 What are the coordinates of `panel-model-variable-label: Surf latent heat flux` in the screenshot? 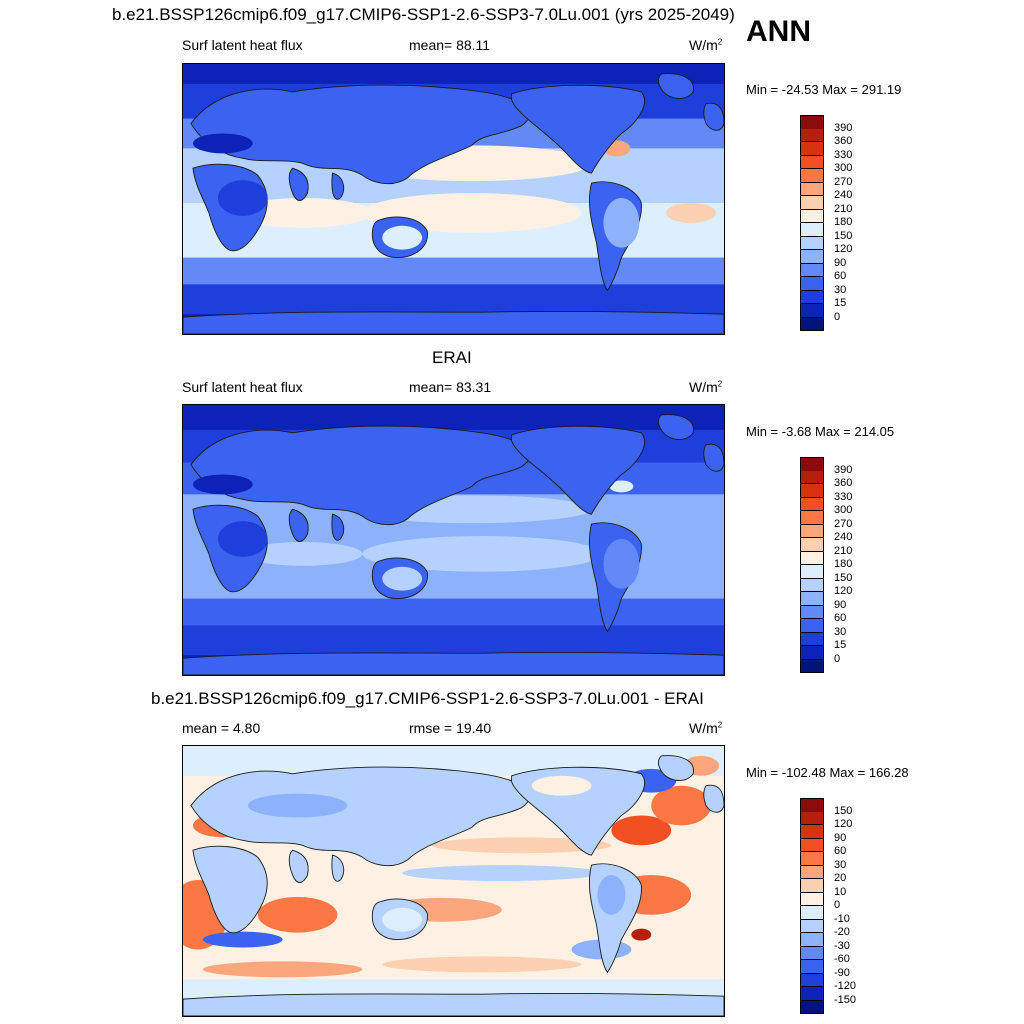 It's located at (242, 45).